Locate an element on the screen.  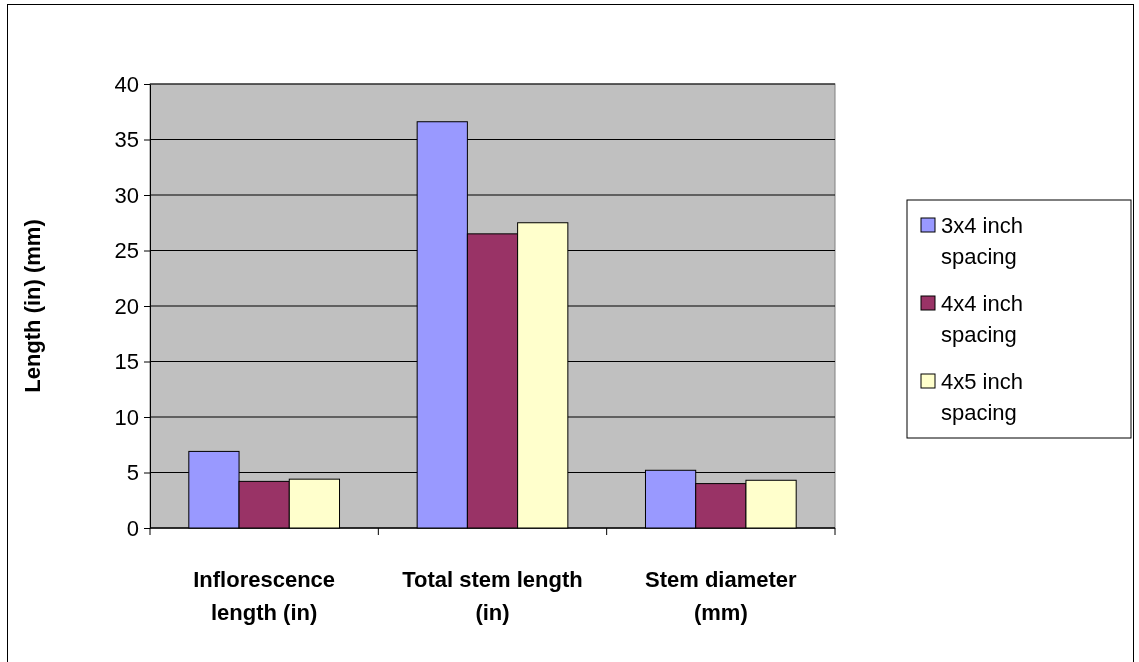
y-tick-label: 20 is located at coordinates (126, 306).